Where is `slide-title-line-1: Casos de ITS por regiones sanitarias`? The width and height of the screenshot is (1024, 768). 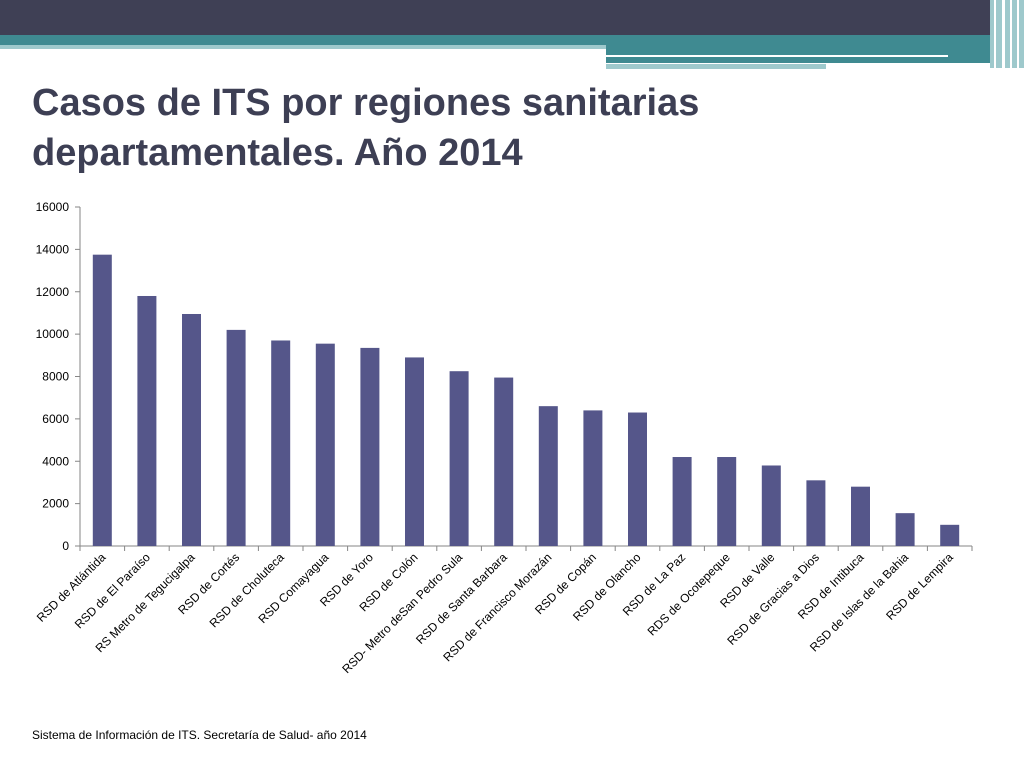
slide-title-line-1: Casos de ITS por regiones sanitarias is located at coordinates (366, 103).